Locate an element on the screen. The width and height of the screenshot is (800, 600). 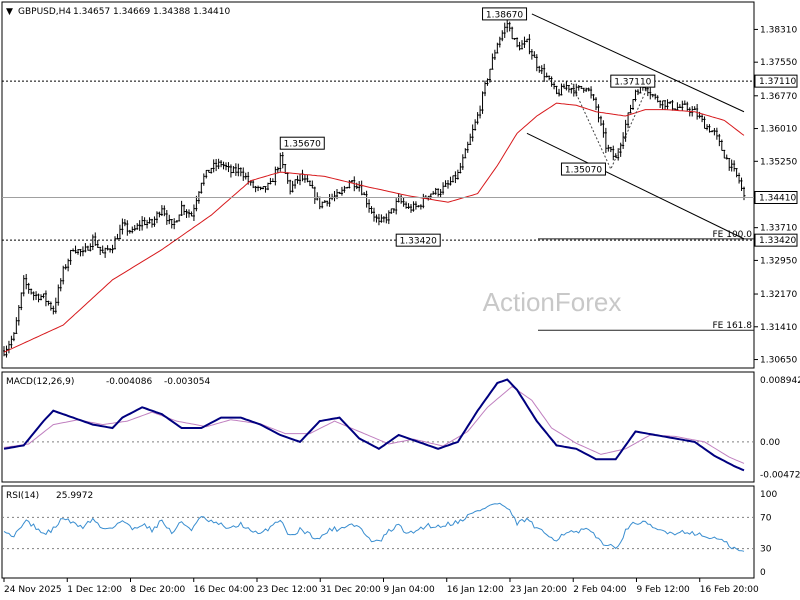
time-tick-label: 16 Dec 04:00 is located at coordinates (224, 590).